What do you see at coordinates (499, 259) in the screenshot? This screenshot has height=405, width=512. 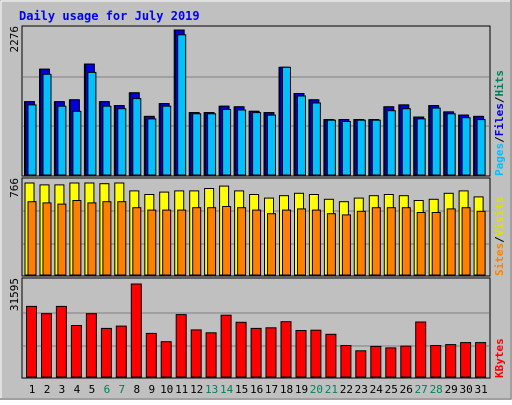 I see `legend-sites: Sites` at bounding box center [499, 259].